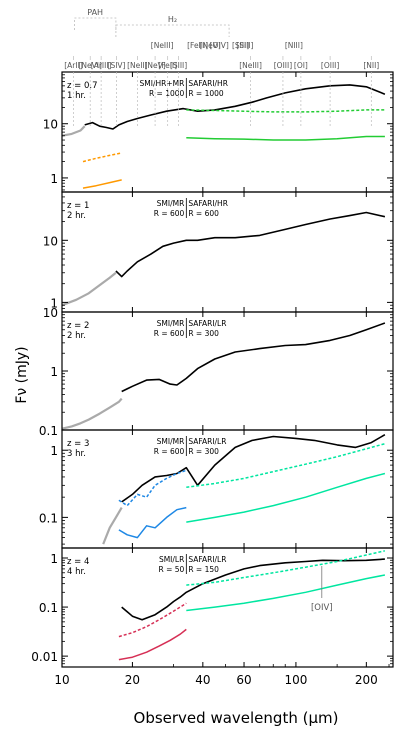 The width and height of the screenshot is (415, 747). What do you see at coordinates (240, 45) in the screenshot?
I see `line-label-row2: [SIII]` at bounding box center [240, 45].